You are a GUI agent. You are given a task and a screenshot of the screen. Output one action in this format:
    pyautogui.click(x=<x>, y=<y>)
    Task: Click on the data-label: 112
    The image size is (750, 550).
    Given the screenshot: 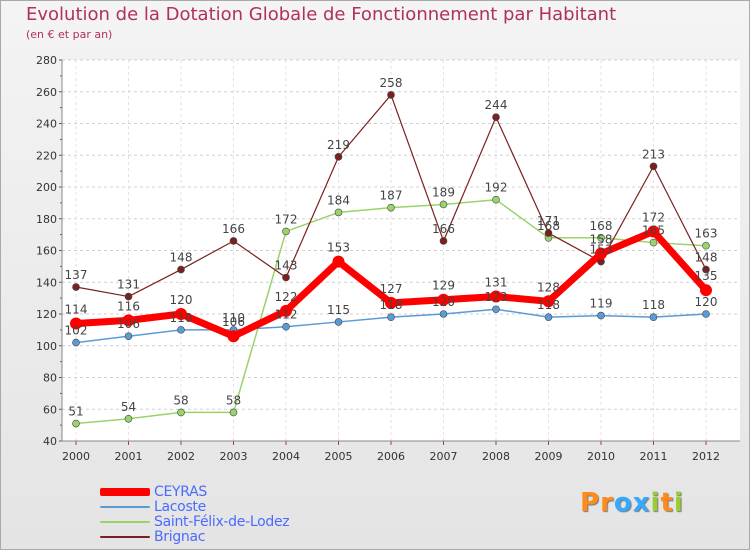 What is the action you would take?
    pyautogui.click(x=286, y=315)
    